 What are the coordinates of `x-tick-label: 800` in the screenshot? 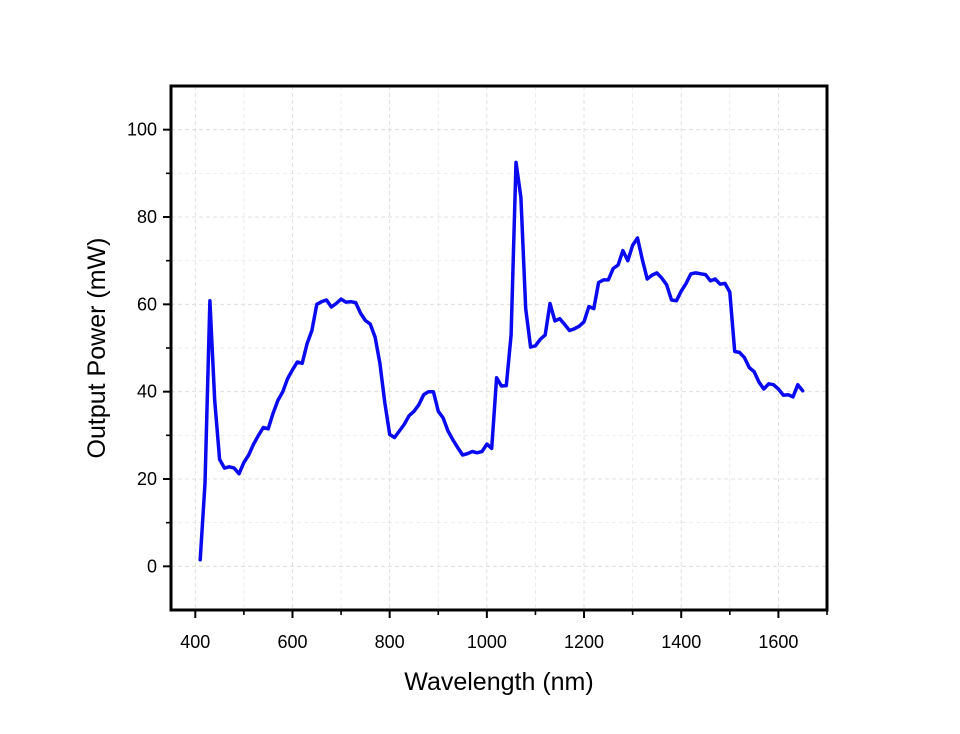 It's located at (390, 642).